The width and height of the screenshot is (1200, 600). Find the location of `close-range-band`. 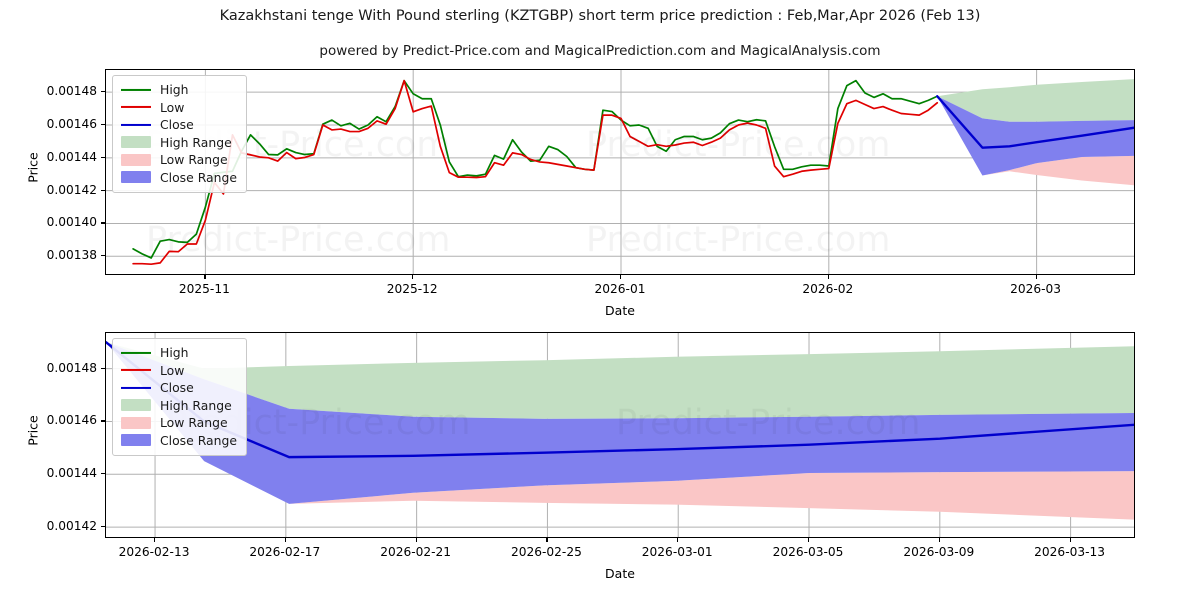

close-range-band is located at coordinates (1035, 136).